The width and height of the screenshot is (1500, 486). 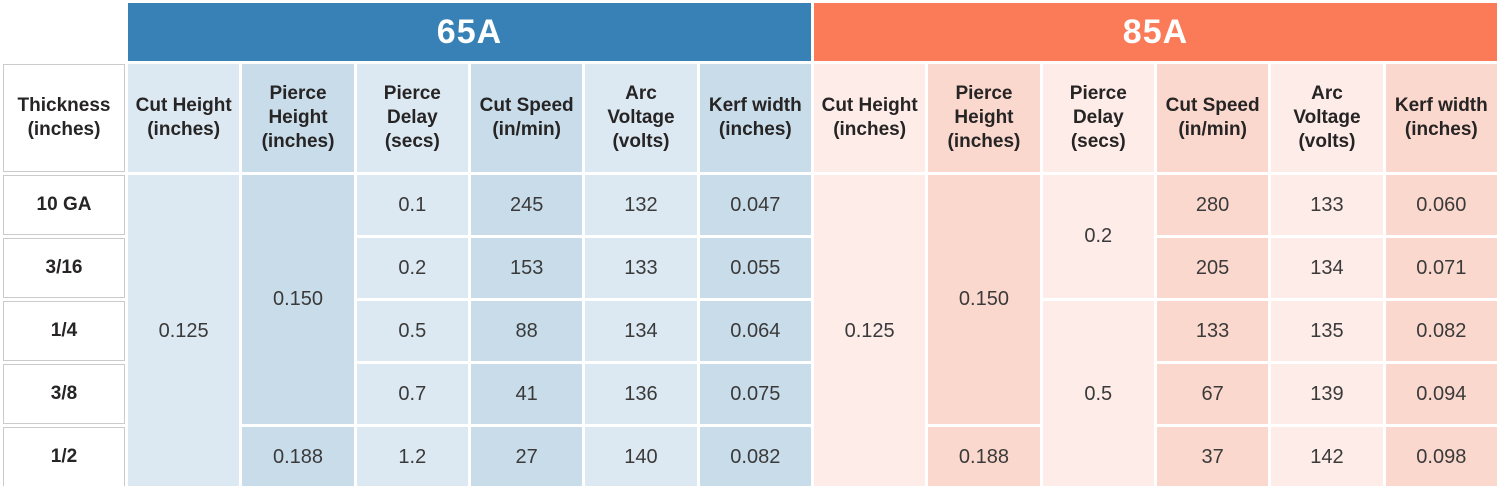 What do you see at coordinates (755, 331) in the screenshot?
I see `cell-65a-kerf-width-1-4: 0.064` at bounding box center [755, 331].